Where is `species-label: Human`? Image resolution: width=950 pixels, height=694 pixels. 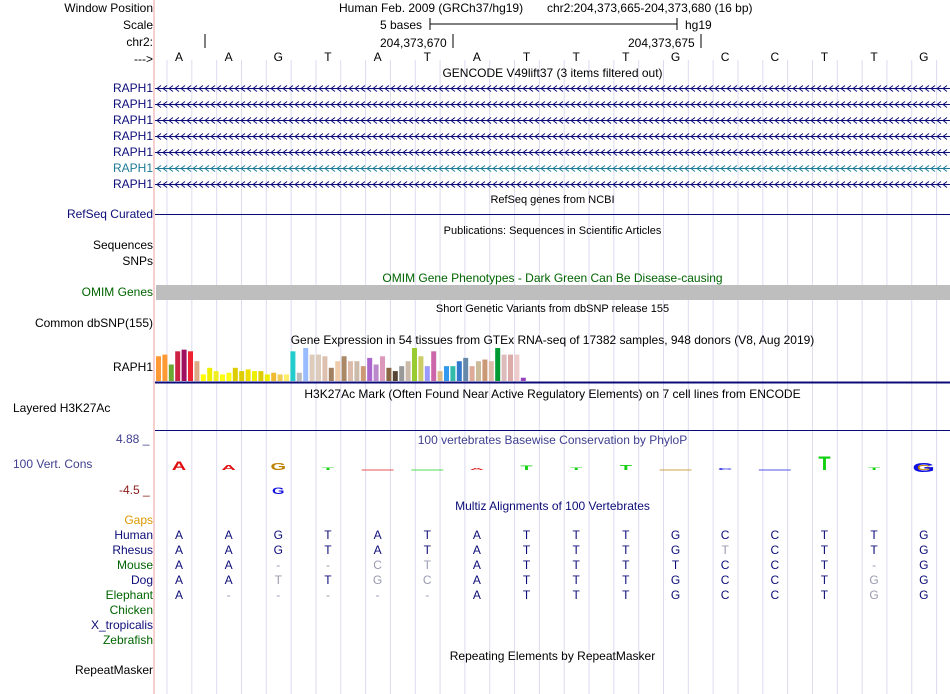
species-label: Human is located at coordinates (133, 535).